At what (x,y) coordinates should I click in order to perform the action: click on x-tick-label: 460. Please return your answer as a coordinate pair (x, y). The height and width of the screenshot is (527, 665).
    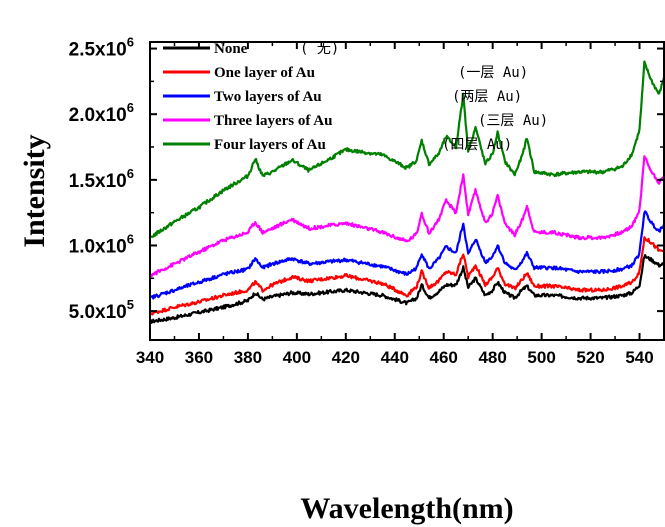
    Looking at the image, I should click on (444, 357).